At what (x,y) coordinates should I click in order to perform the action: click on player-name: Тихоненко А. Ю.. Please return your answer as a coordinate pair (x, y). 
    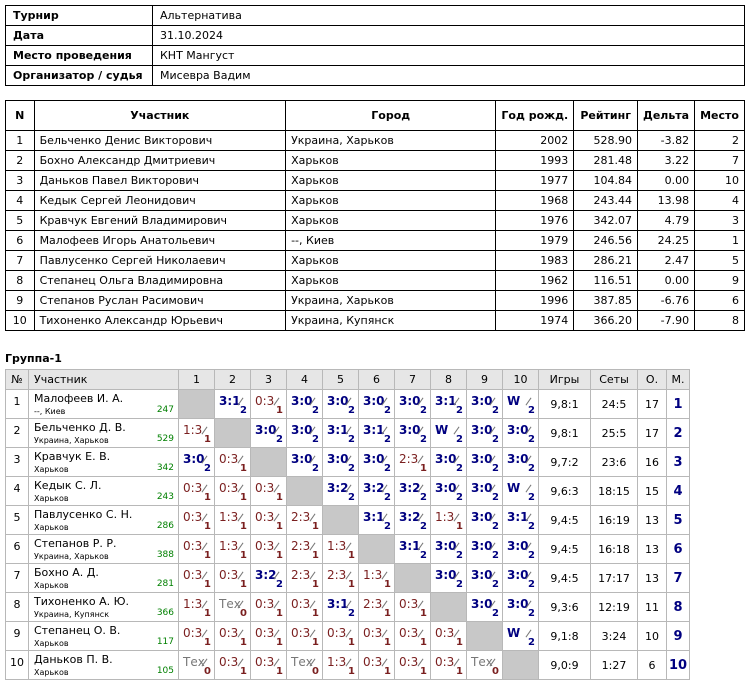
    Looking at the image, I should click on (82, 601).